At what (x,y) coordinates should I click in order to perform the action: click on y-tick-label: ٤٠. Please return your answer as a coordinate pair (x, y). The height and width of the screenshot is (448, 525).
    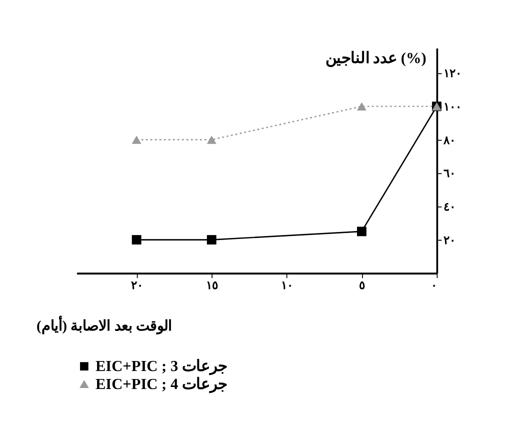
    Looking at the image, I should click on (450, 207).